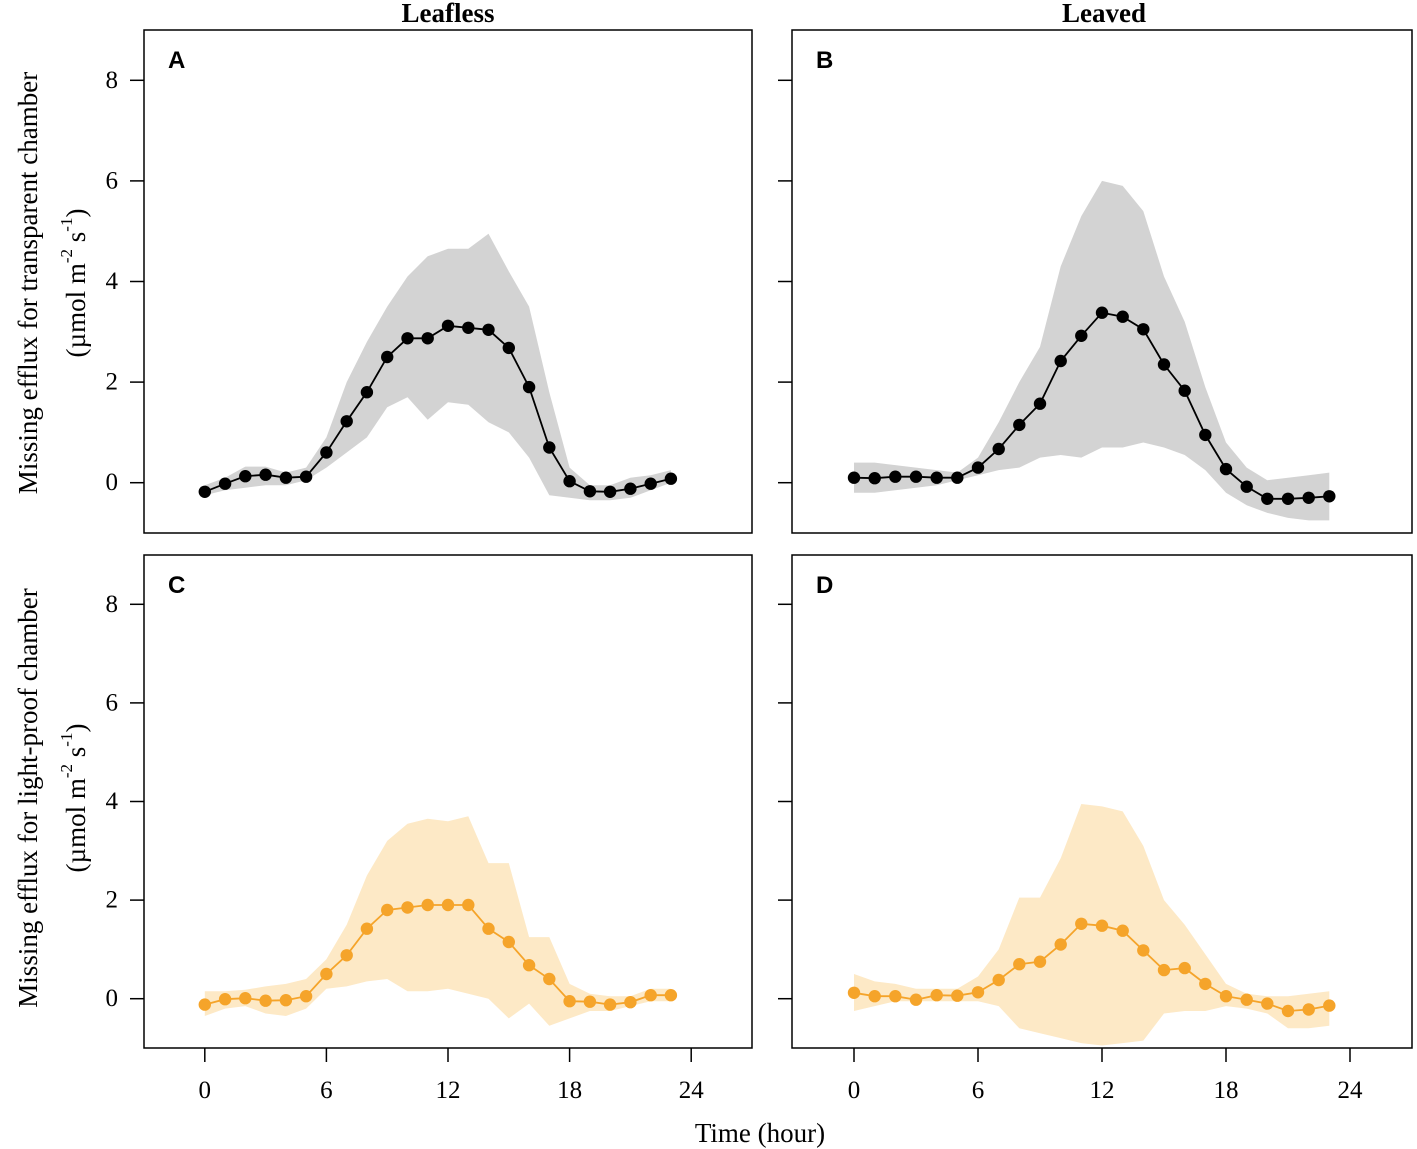 This screenshot has width=1417, height=1149. I want to click on panel-a-letter: A, so click(176, 60).